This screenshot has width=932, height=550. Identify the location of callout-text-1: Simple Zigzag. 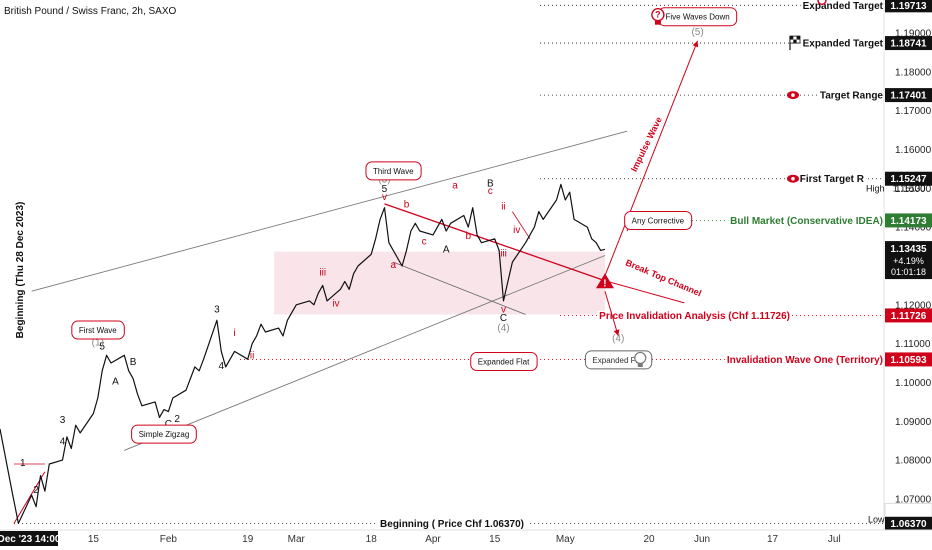
(164, 434).